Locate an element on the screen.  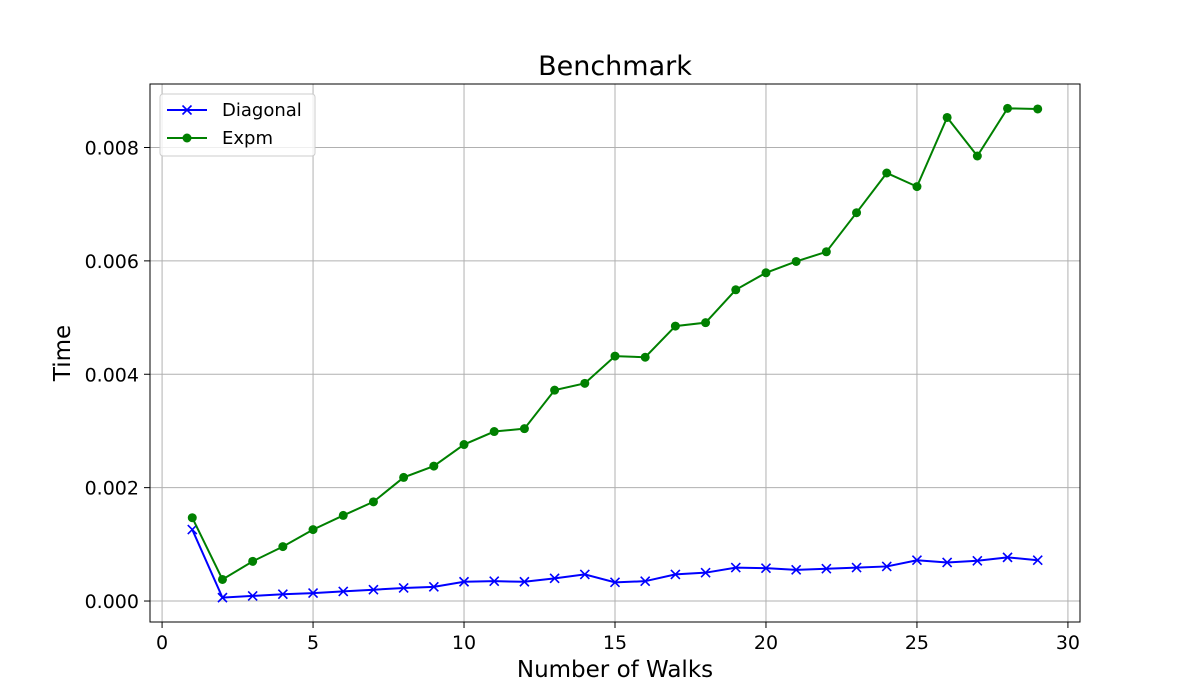
legend-label-diagonal: Diagonal is located at coordinates (262, 110).